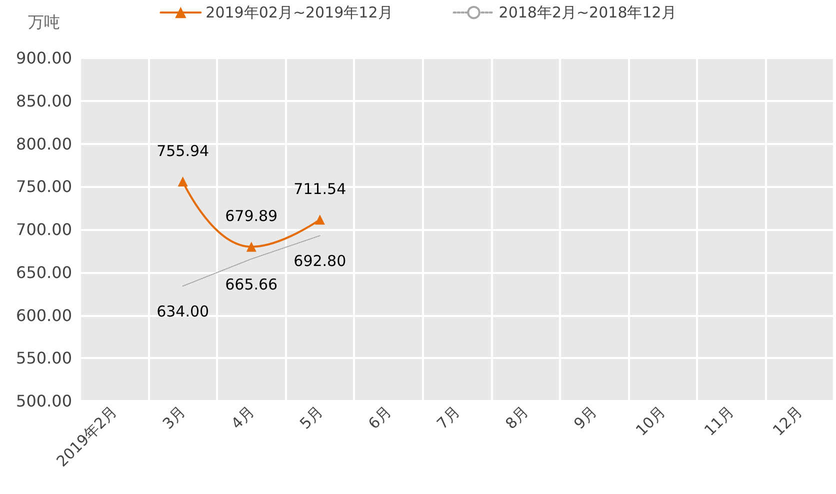  Describe the element at coordinates (183, 311) in the screenshot. I see `data-label: 634.00` at that location.